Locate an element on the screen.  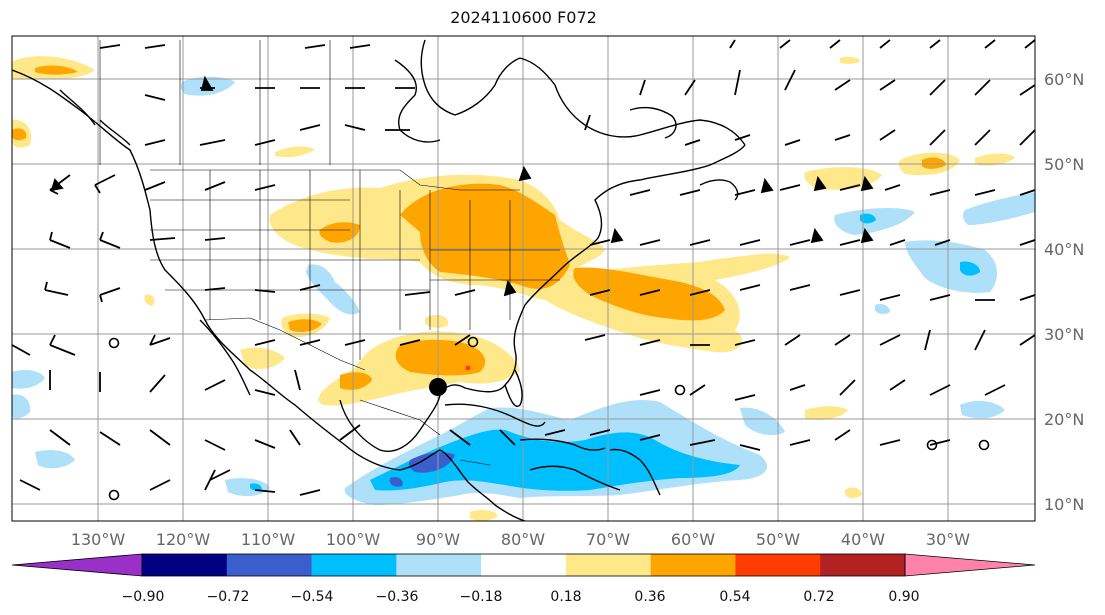
colorbar-tick: 0.72 is located at coordinates (818, 597).